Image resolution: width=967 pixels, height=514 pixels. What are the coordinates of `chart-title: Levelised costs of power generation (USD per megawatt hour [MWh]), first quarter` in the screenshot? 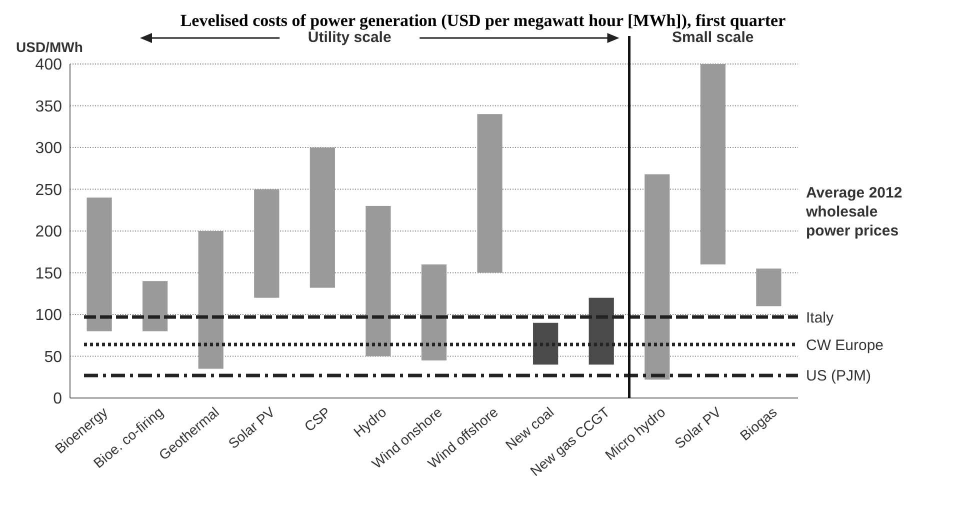 It's located at (483, 20).